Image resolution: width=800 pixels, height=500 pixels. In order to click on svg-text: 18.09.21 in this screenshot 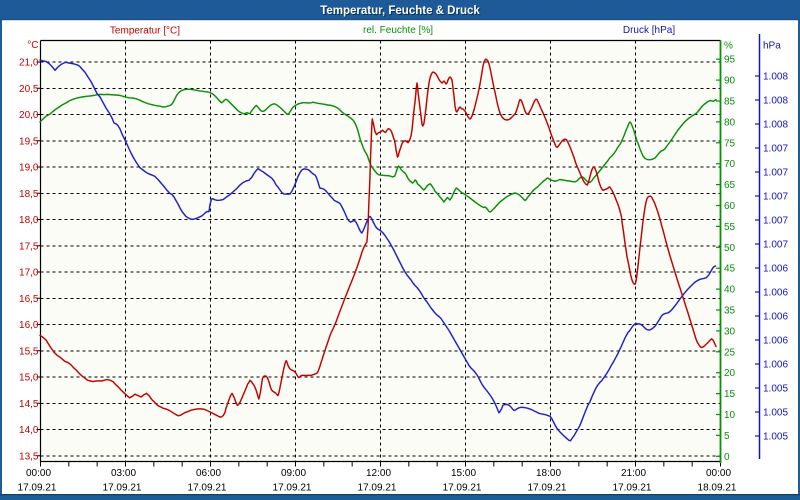, I will do `click(717, 488)`.